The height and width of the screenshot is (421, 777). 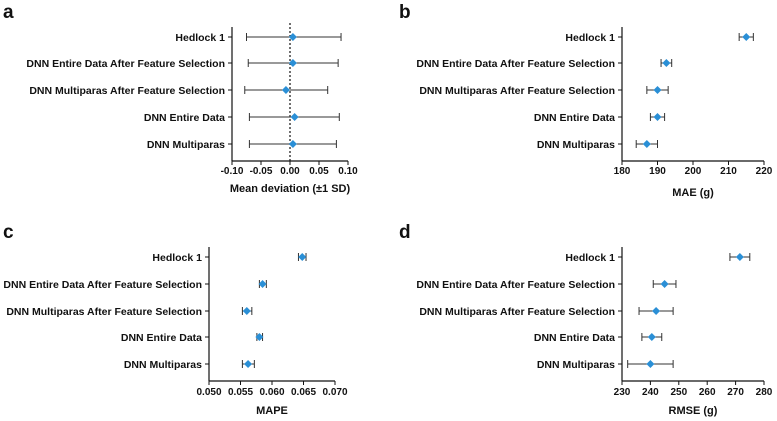 What do you see at coordinates (650, 392) in the screenshot?
I see `x-tick-label: 240` at bounding box center [650, 392].